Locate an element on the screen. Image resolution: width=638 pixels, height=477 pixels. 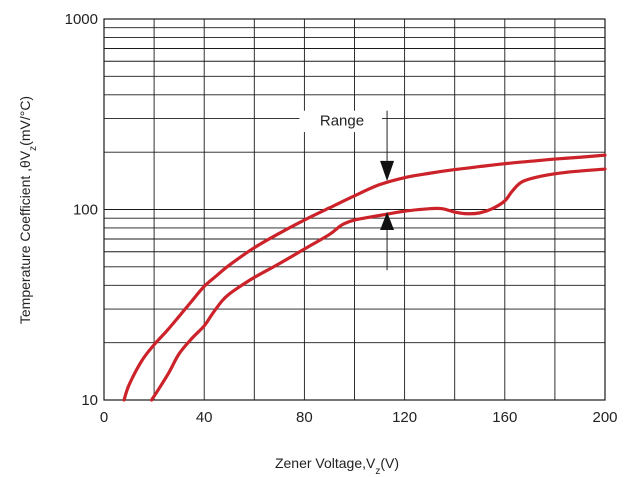
range-label: Range is located at coordinates (342, 120).